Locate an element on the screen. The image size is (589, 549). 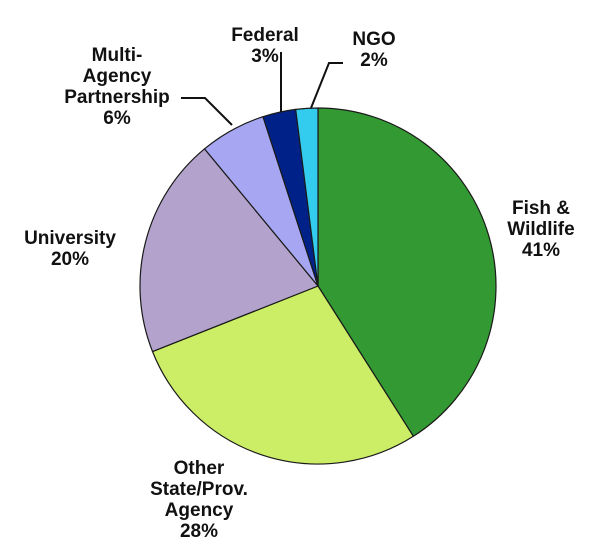
slice-label-other-state-prov-agency: Other State/Prov. Agency 28% is located at coordinates (199, 500).